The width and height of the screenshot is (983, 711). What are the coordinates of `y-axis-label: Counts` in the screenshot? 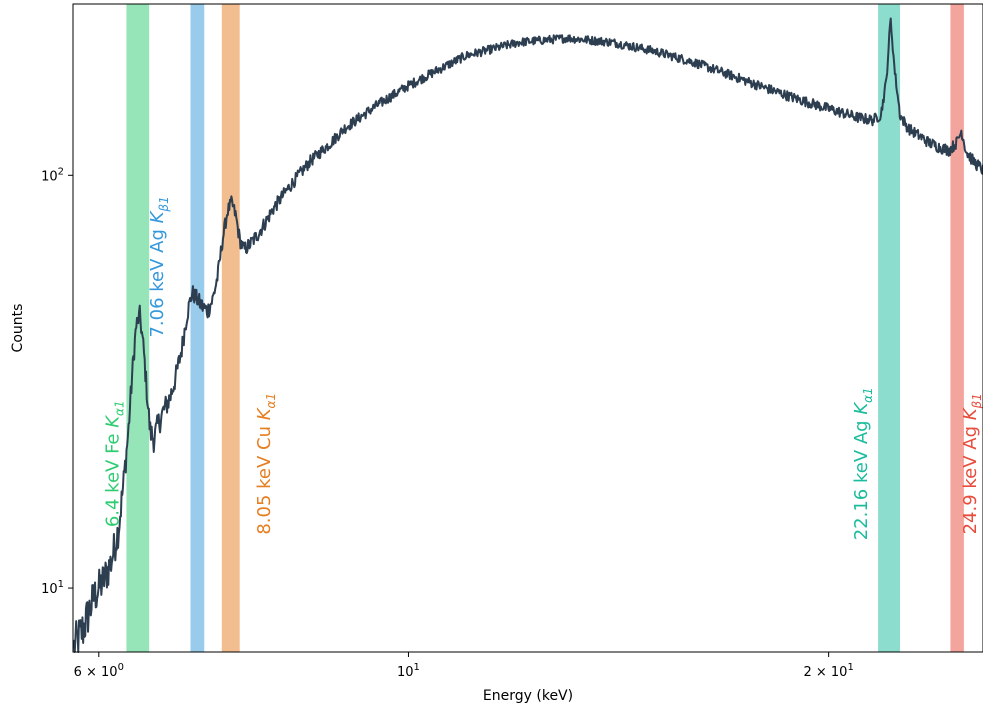 It's located at (18, 328).